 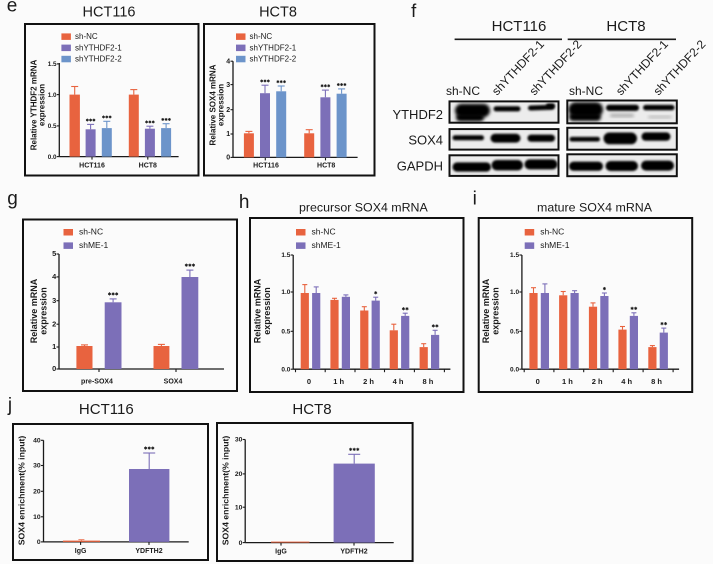 What do you see at coordinates (417, 114) in the screenshot?
I see `svg-text: YTHDF2` at bounding box center [417, 114].